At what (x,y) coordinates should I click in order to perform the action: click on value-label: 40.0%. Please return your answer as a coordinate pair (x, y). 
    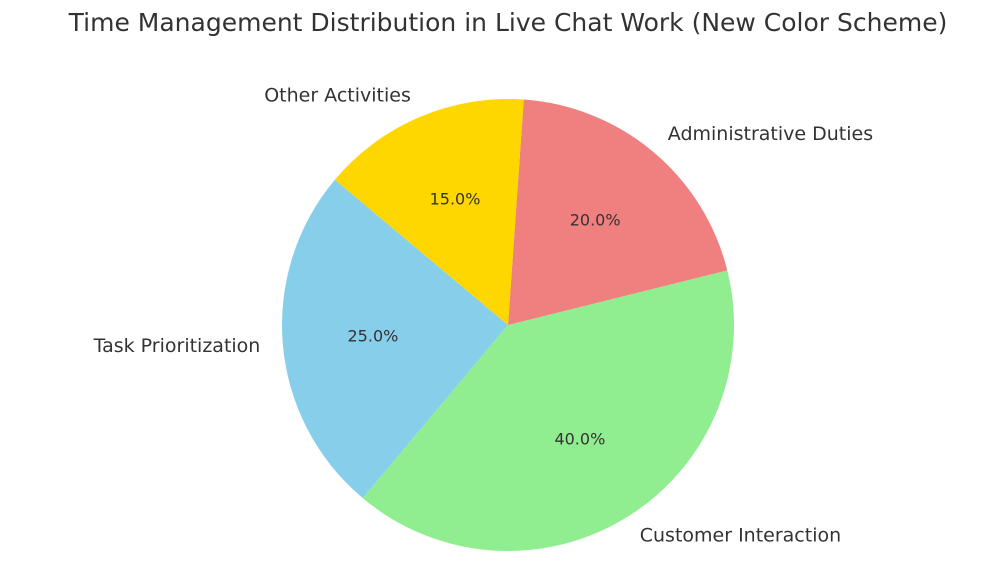
    Looking at the image, I should click on (579, 438).